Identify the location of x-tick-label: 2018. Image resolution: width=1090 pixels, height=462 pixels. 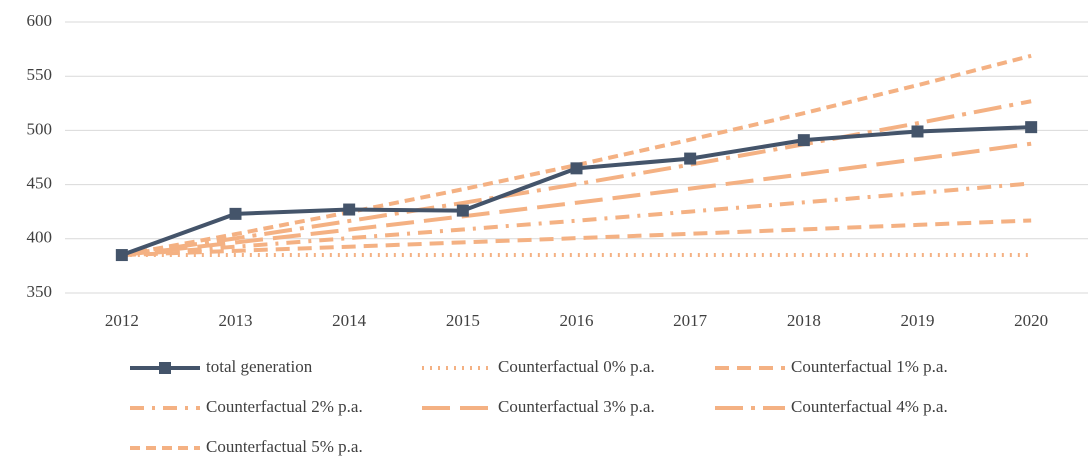
(804, 320).